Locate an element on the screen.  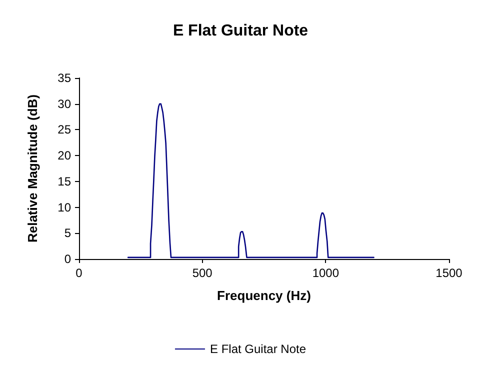
x-tick-label: 1500 is located at coordinates (449, 273).